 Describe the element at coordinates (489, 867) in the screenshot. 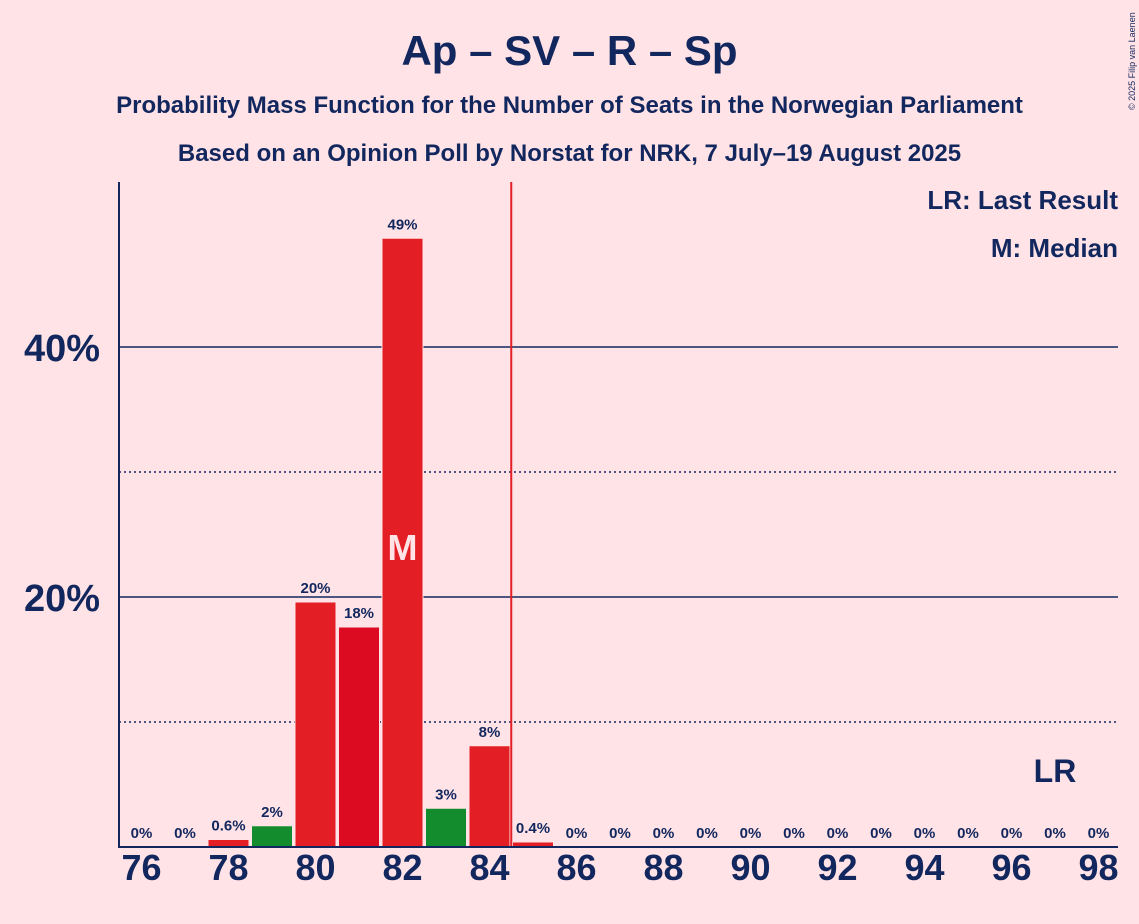

I see `x-tick-label: 84` at that location.